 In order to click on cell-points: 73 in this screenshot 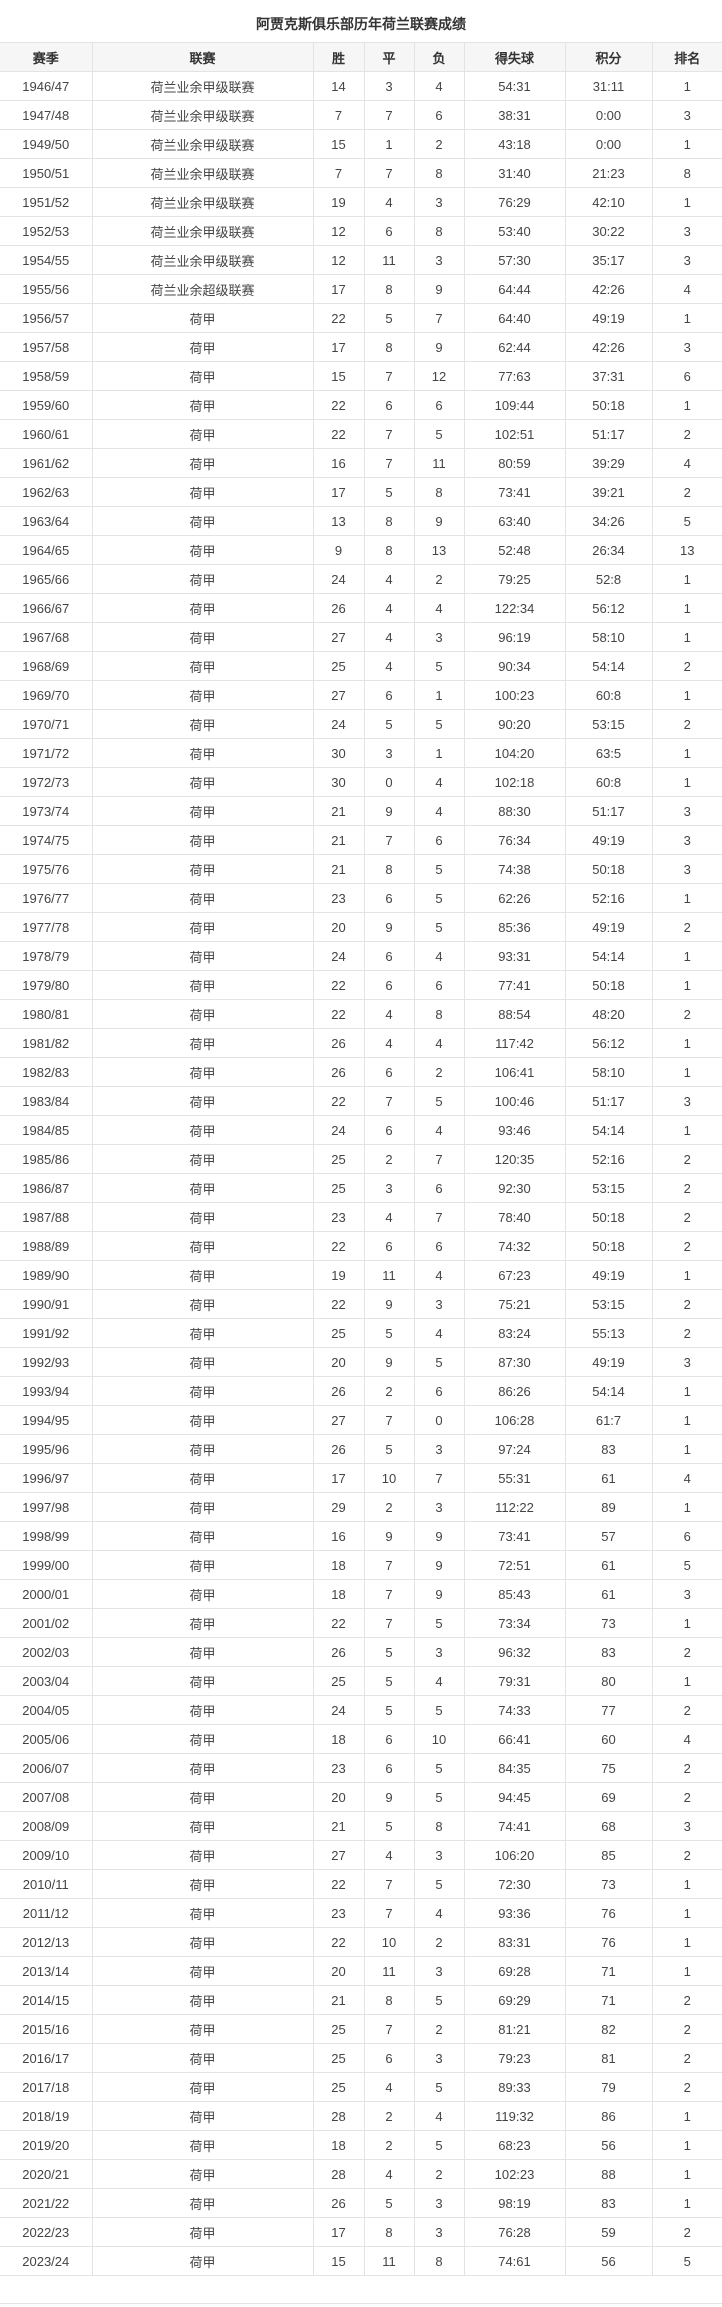, I will do `click(608, 1623)`.